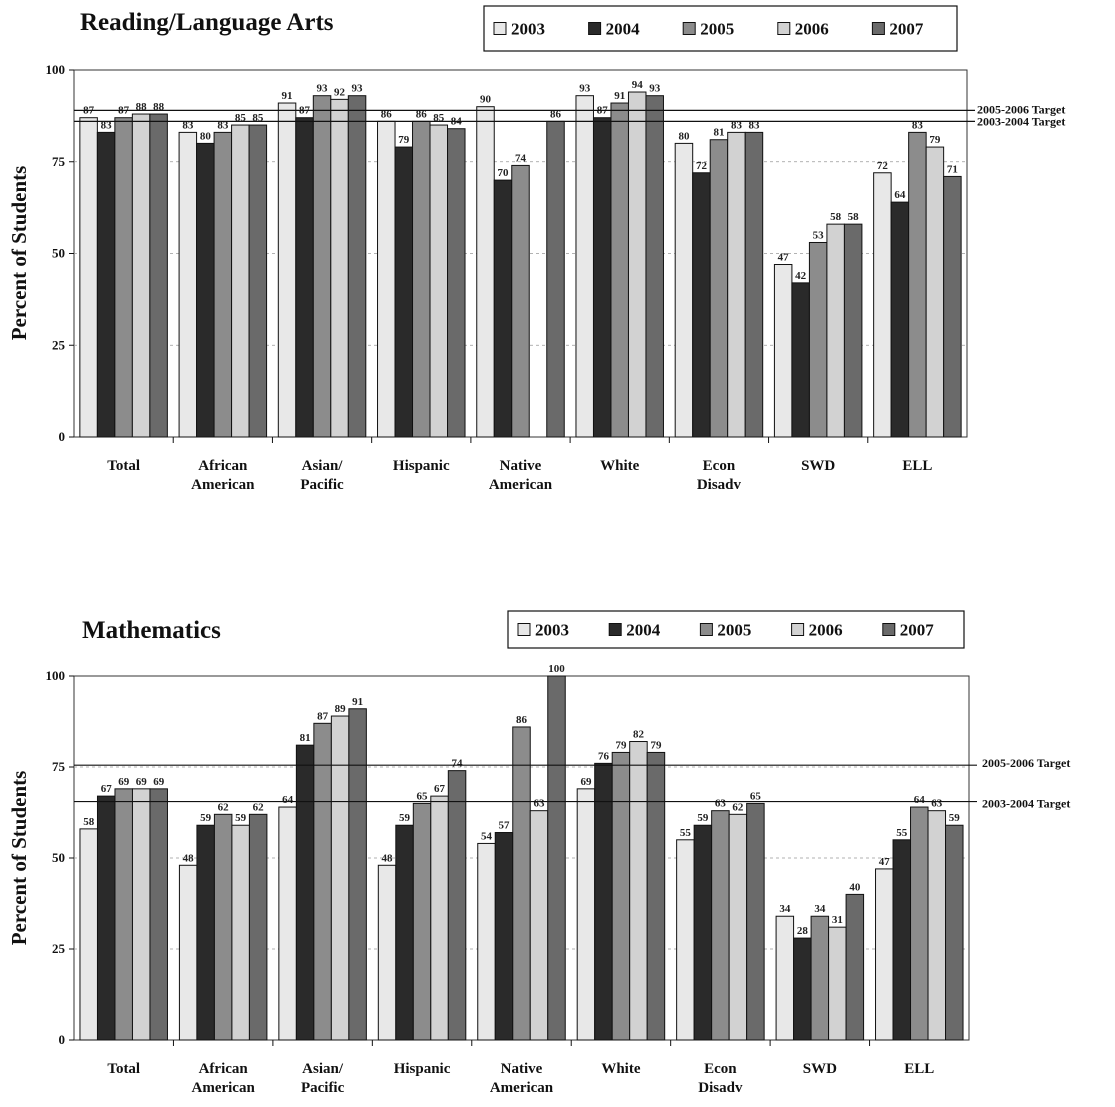 The image size is (1115, 1107). Describe the element at coordinates (818, 466) in the screenshot. I see `category-label: SWD` at that location.